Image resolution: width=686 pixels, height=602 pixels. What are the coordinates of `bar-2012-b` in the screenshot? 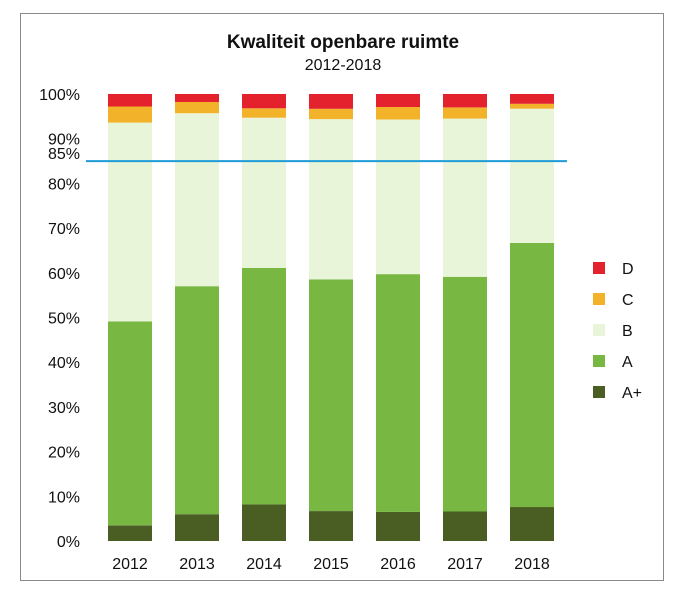 It's located at (130, 222).